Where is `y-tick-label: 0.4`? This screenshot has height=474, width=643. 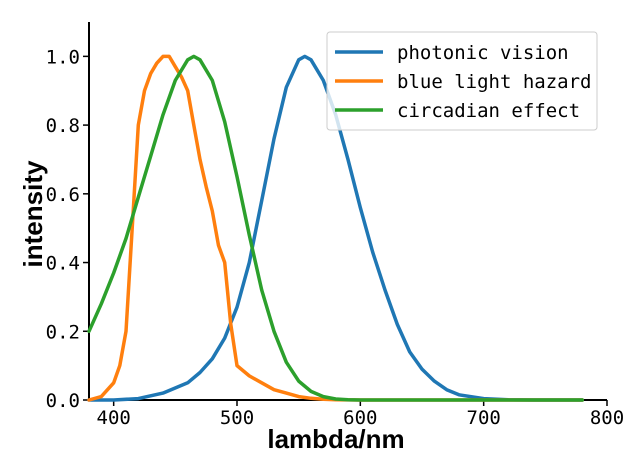 y-tick-label: 0.4 is located at coordinates (63, 264).